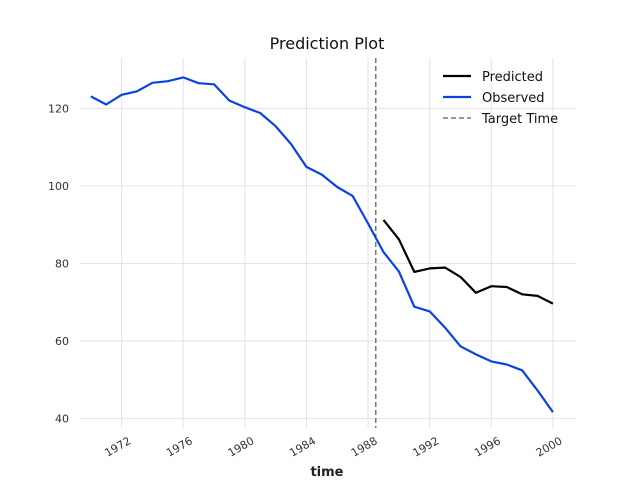 This screenshot has height=480, width=640. I want to click on y-tick-label-100: 100, so click(58, 186).